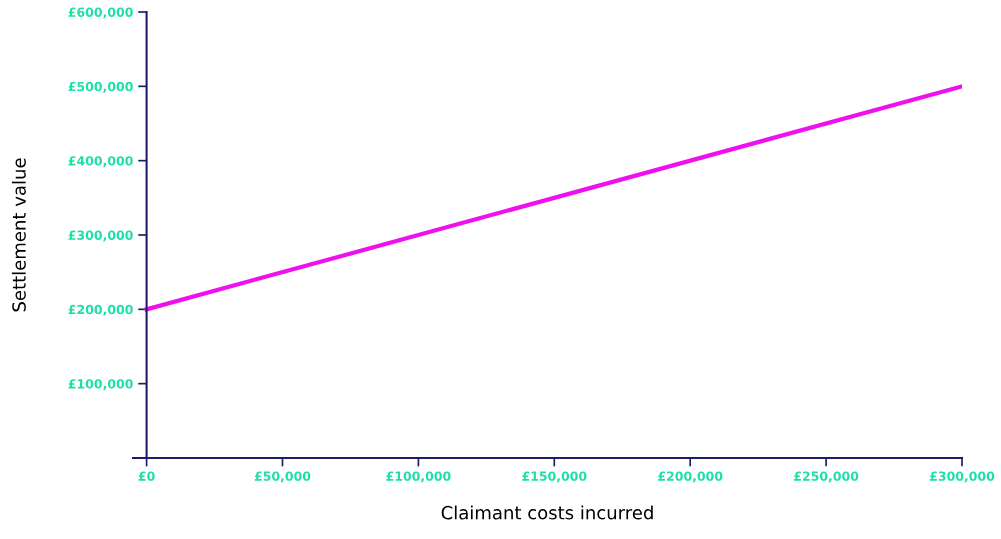 Image resolution: width=1001 pixels, height=539 pixels. I want to click on y-tick-label: £100,000, so click(100, 385).